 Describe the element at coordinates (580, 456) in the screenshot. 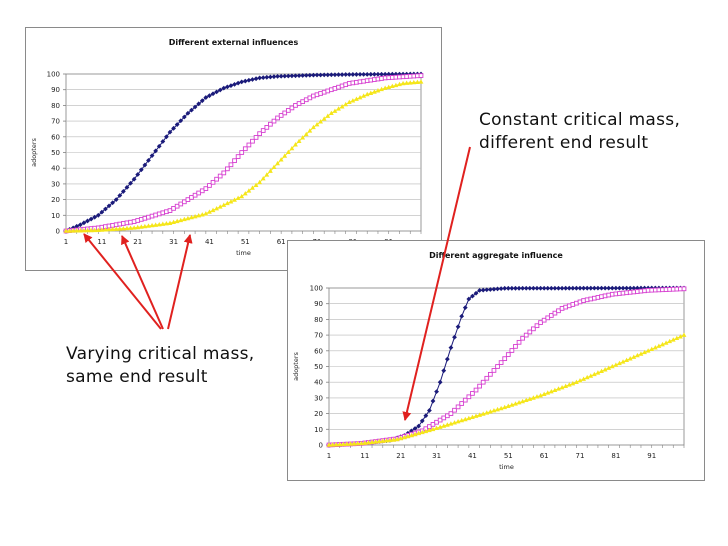

I see `x-tick-label: 71` at that location.